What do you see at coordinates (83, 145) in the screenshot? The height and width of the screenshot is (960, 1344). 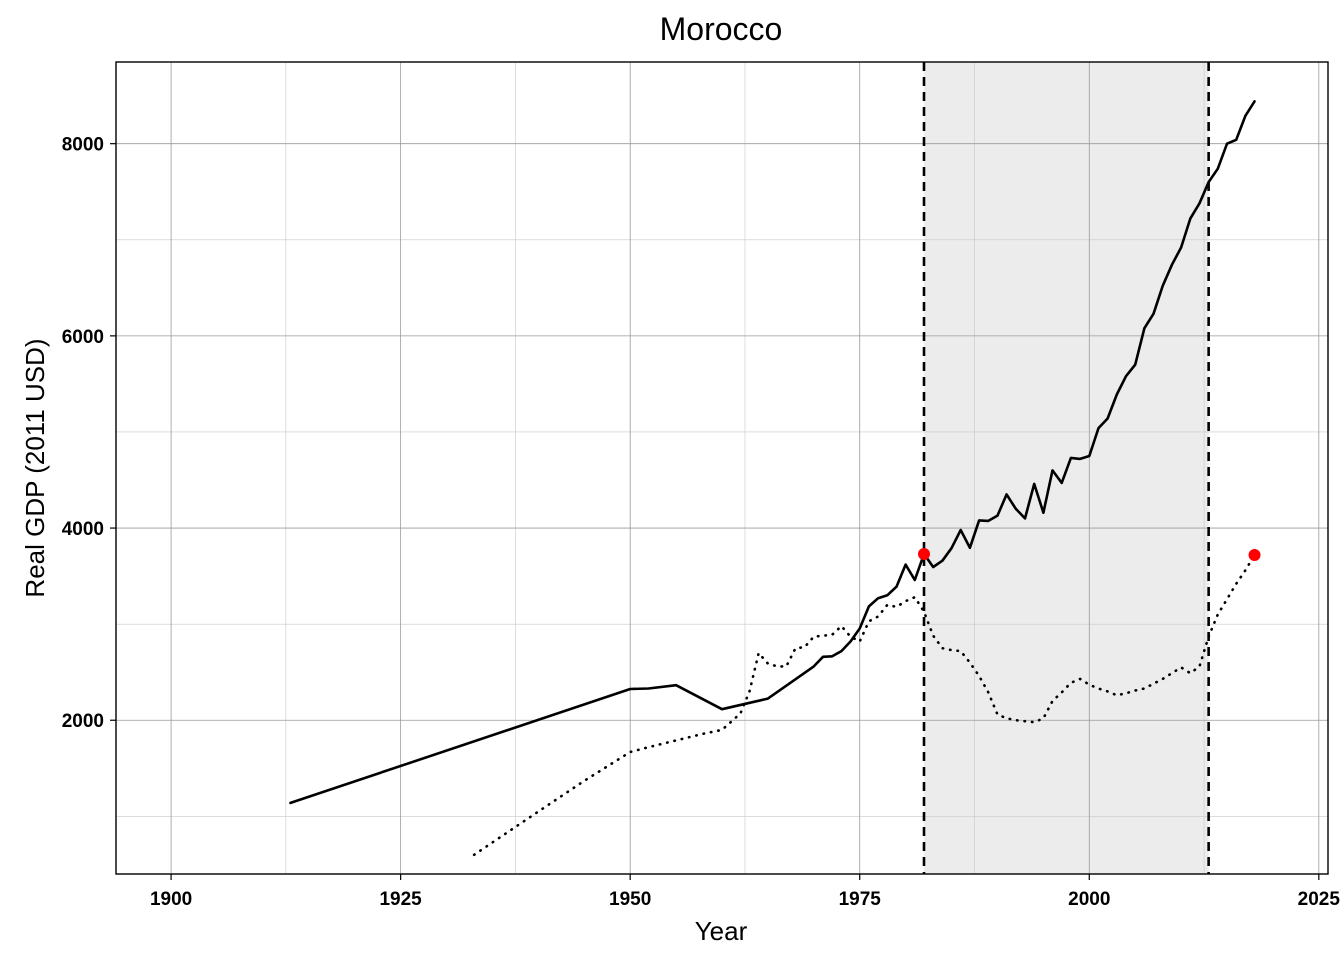 I see `y-tick-label: 8000` at bounding box center [83, 145].